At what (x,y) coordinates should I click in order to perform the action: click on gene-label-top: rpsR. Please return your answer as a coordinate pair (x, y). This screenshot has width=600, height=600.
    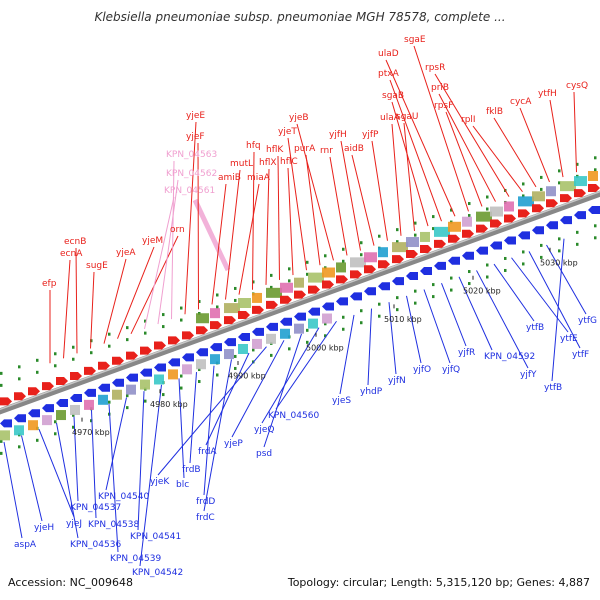
    Looking at the image, I should click on (435, 68).